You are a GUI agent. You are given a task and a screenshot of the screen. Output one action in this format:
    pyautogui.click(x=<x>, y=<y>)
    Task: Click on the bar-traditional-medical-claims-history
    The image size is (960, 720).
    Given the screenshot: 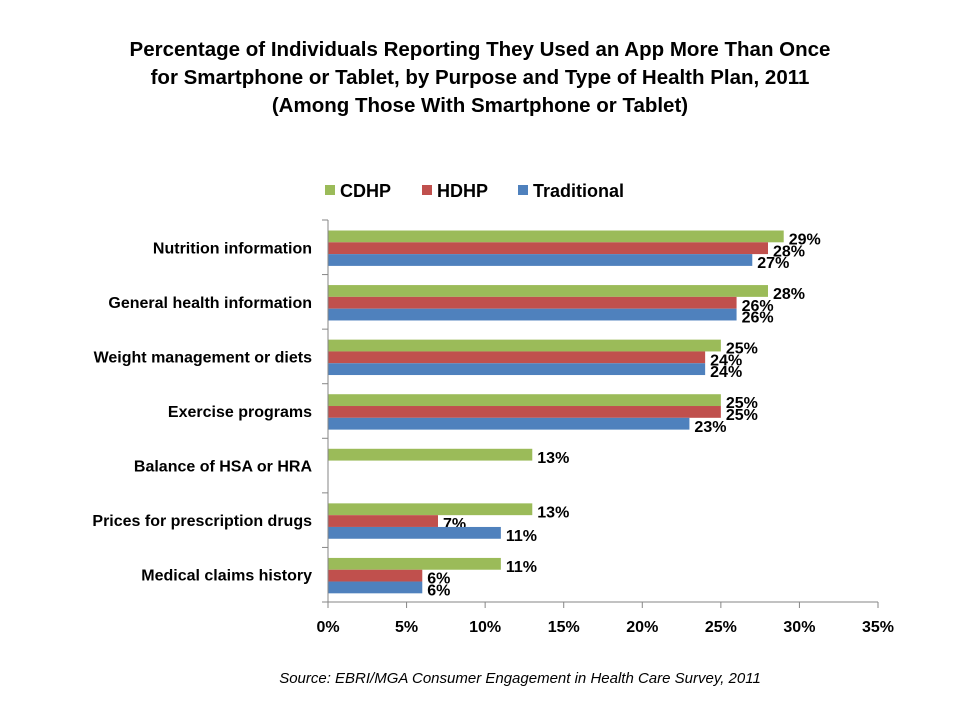 What is the action you would take?
    pyautogui.click(x=375, y=587)
    